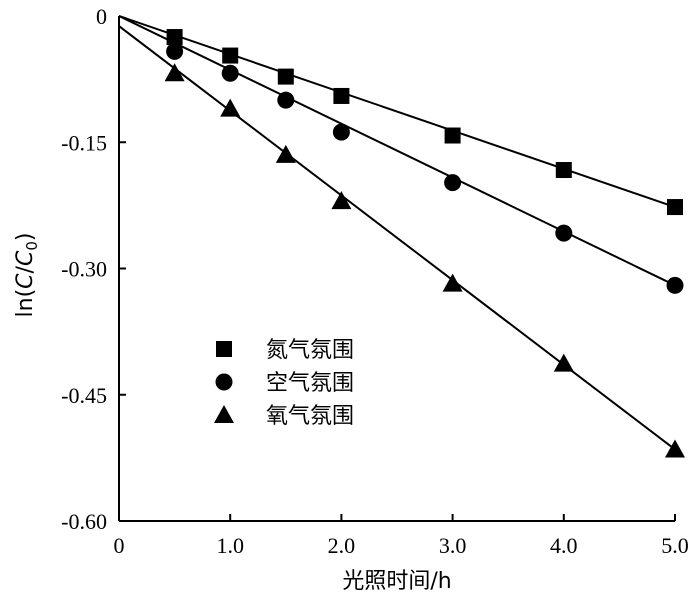  Describe the element at coordinates (310, 350) in the screenshot. I see `legend-label: 氮气氛围` at that location.